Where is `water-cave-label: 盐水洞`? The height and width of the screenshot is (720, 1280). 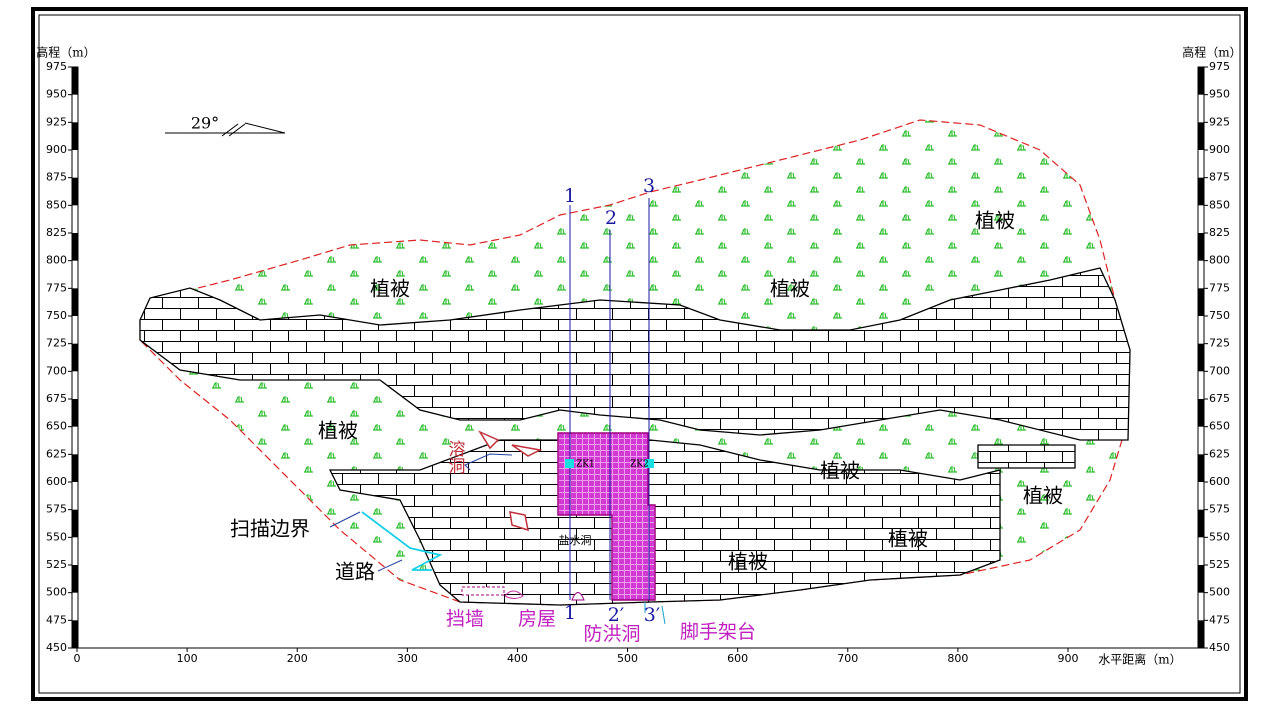
water-cave-label: 盐水洞 is located at coordinates (575, 540).